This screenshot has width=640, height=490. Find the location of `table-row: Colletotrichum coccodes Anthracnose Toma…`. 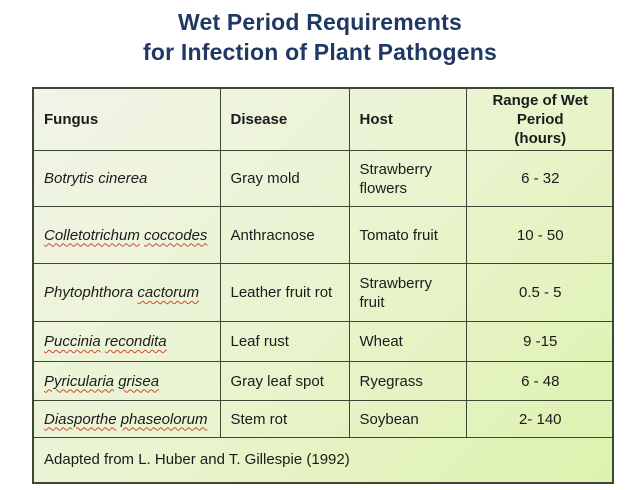

table-row: Colletotrichum coccodes Anthracnose Toma… is located at coordinates (323, 235).